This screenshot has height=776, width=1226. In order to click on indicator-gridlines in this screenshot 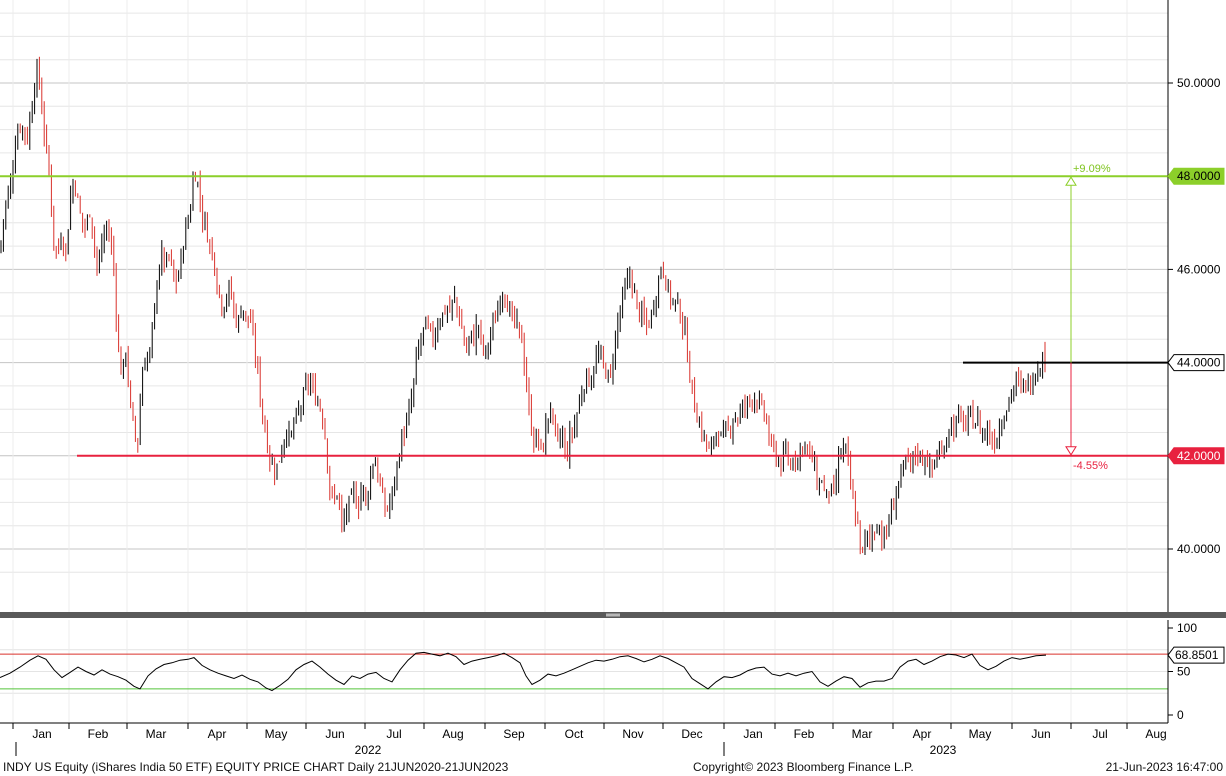, I will do `click(584, 671)`.